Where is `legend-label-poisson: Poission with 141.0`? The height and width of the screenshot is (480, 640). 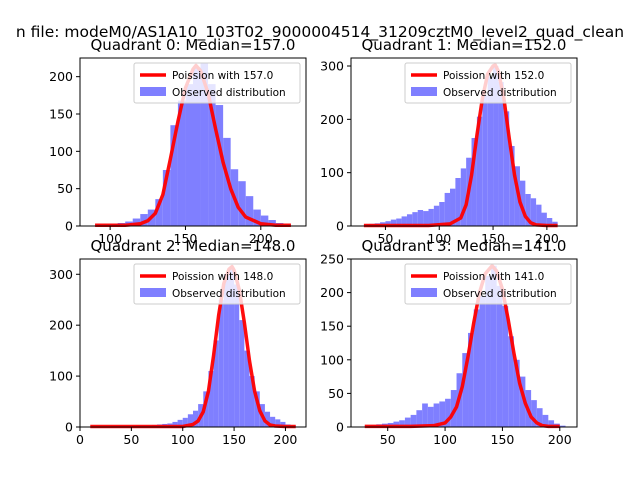 legend-label-poisson: Poission with 141.0 is located at coordinates (493, 277).